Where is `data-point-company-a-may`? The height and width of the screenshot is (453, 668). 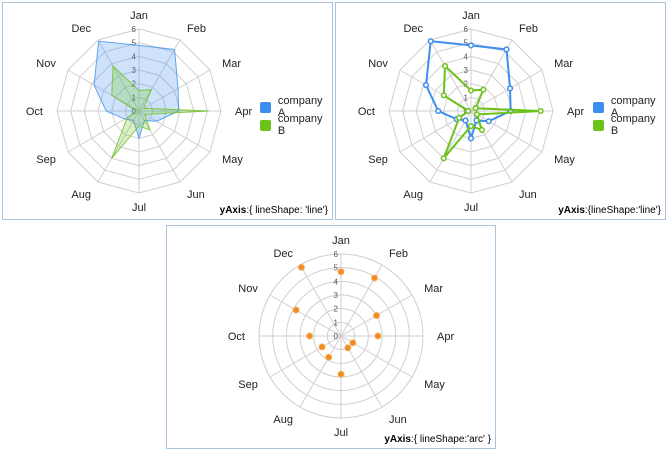 data-point-company-a-may is located at coordinates (488, 121).